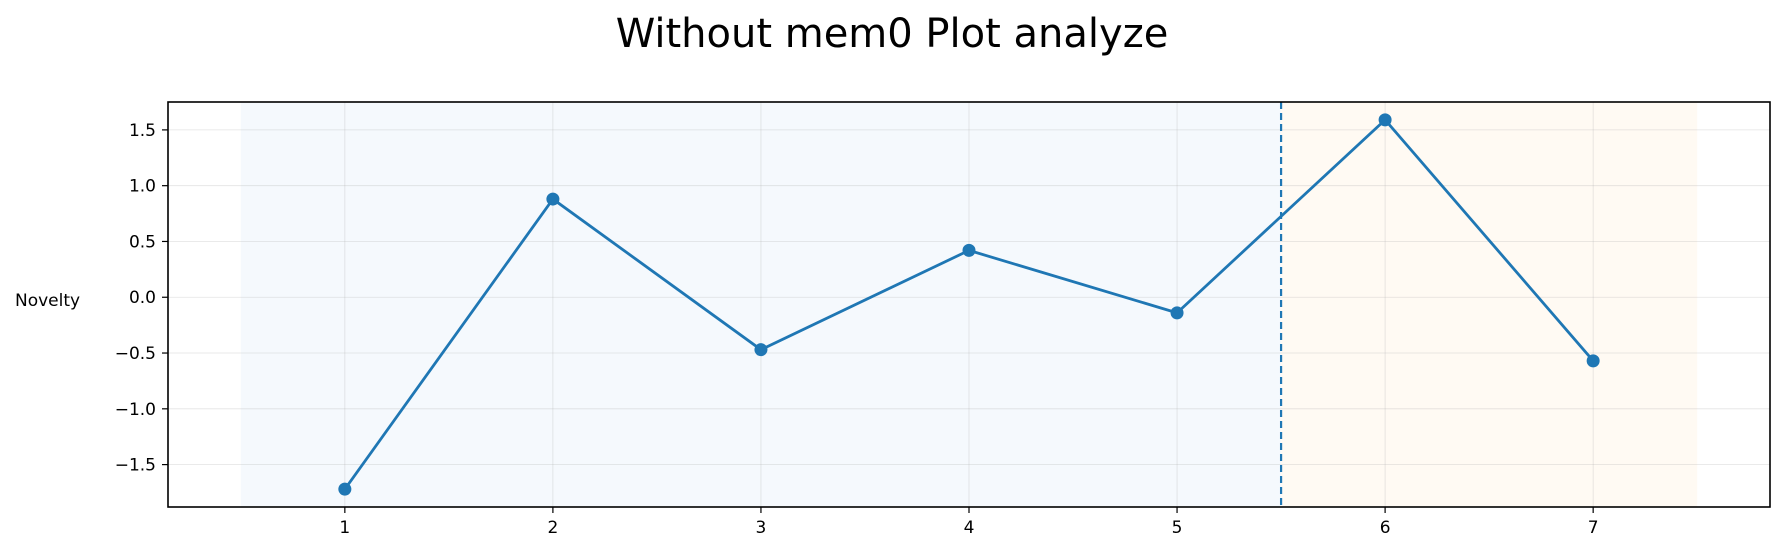 The height and width of the screenshot is (558, 1785). I want to click on y-tick-label: −1.5, so click(135, 466).